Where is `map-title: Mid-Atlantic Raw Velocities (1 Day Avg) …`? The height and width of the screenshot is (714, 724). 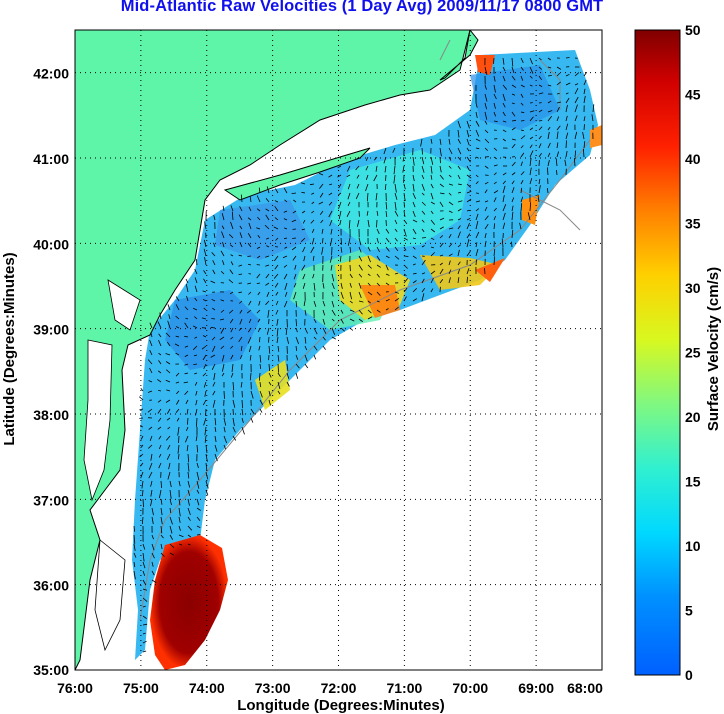
map-title: Mid-Atlantic Raw Velocities (1 Day Avg) … is located at coordinates (362, 7).